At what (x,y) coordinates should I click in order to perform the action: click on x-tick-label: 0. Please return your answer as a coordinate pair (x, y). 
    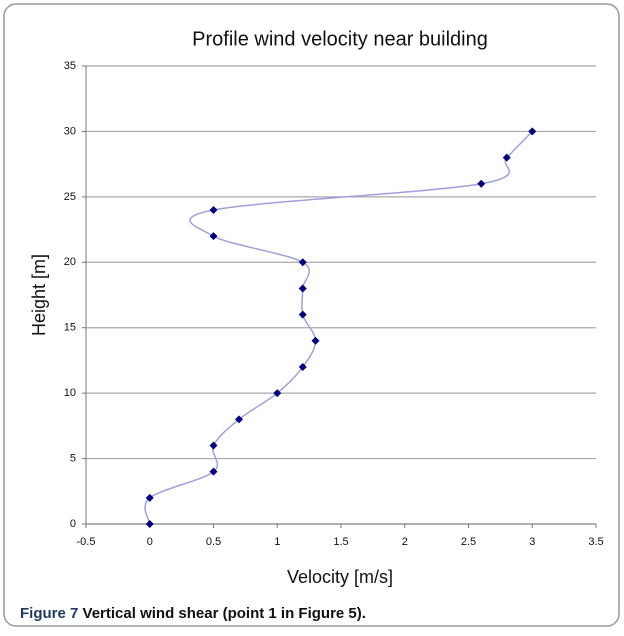
    Looking at the image, I should click on (150, 542).